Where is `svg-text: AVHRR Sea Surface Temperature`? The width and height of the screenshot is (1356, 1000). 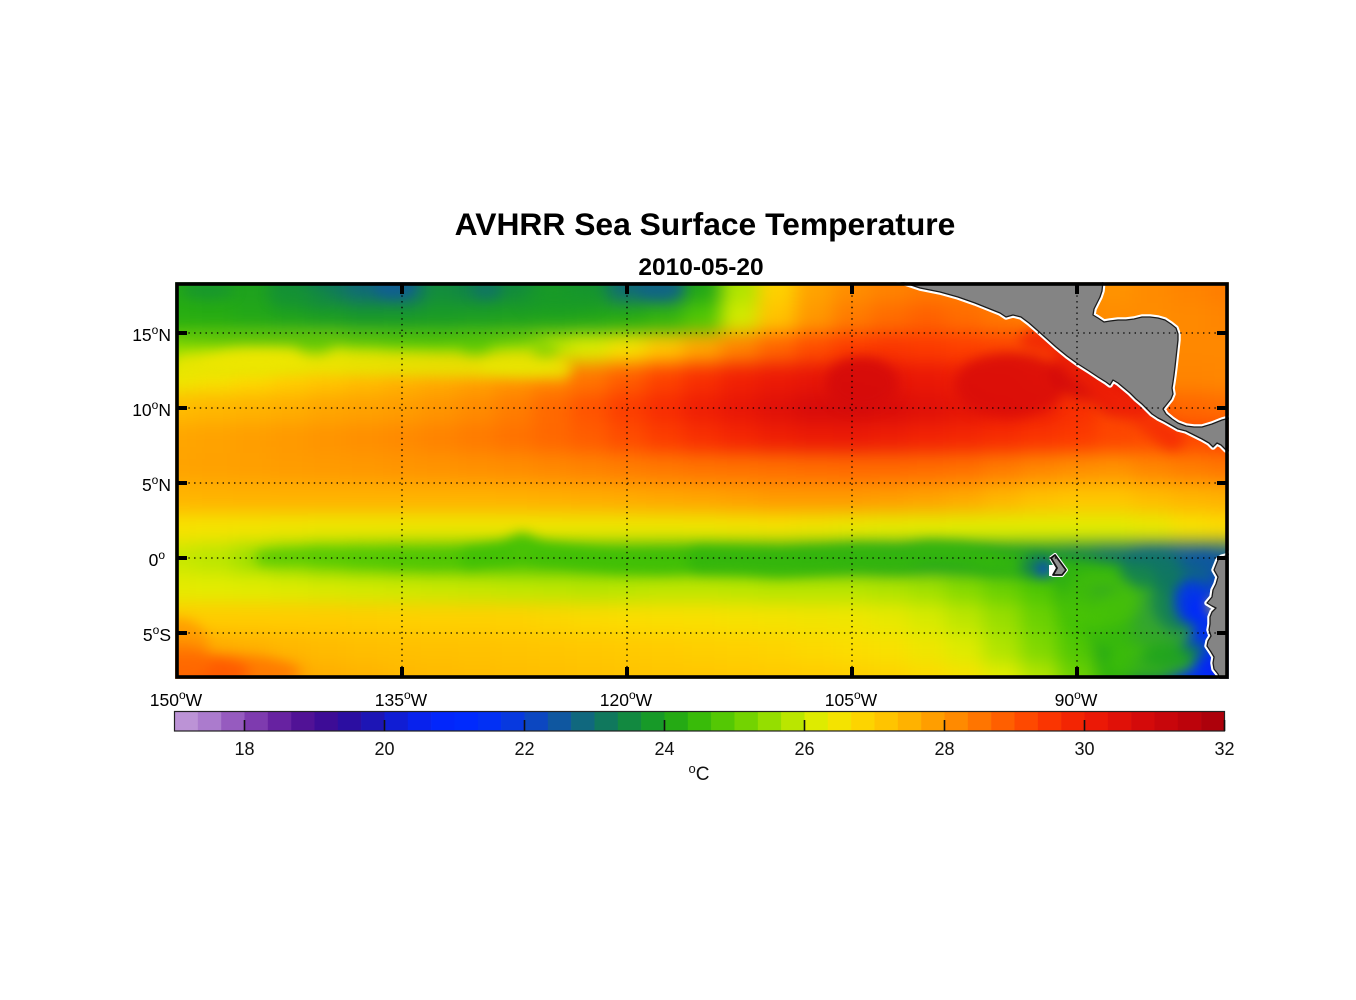 svg-text: AVHRR Sea Surface Temperature is located at coordinates (705, 224).